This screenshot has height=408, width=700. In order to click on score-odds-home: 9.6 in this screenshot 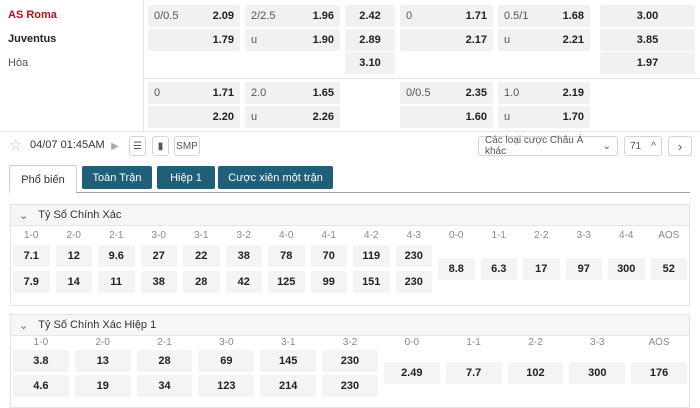, I will do `click(116, 256)`.